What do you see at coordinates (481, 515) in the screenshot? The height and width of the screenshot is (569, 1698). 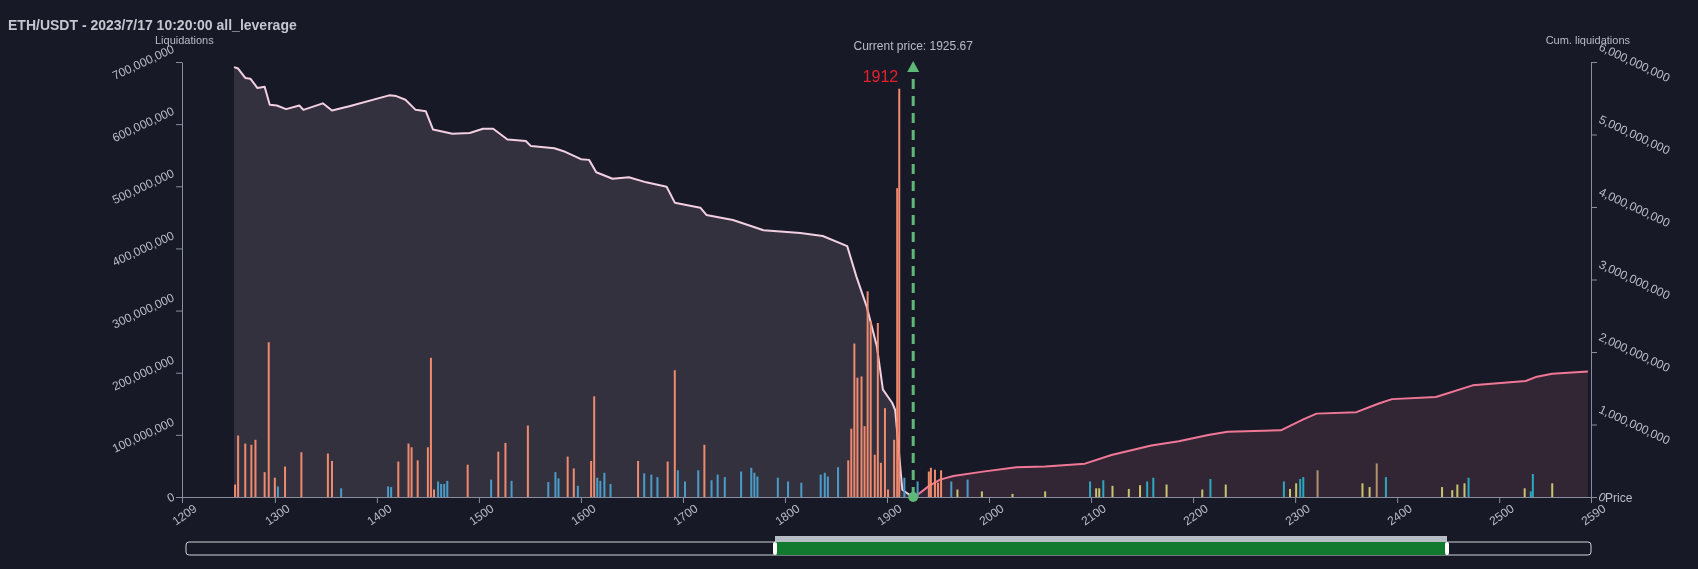 I see `x-tick-label: 1500` at bounding box center [481, 515].